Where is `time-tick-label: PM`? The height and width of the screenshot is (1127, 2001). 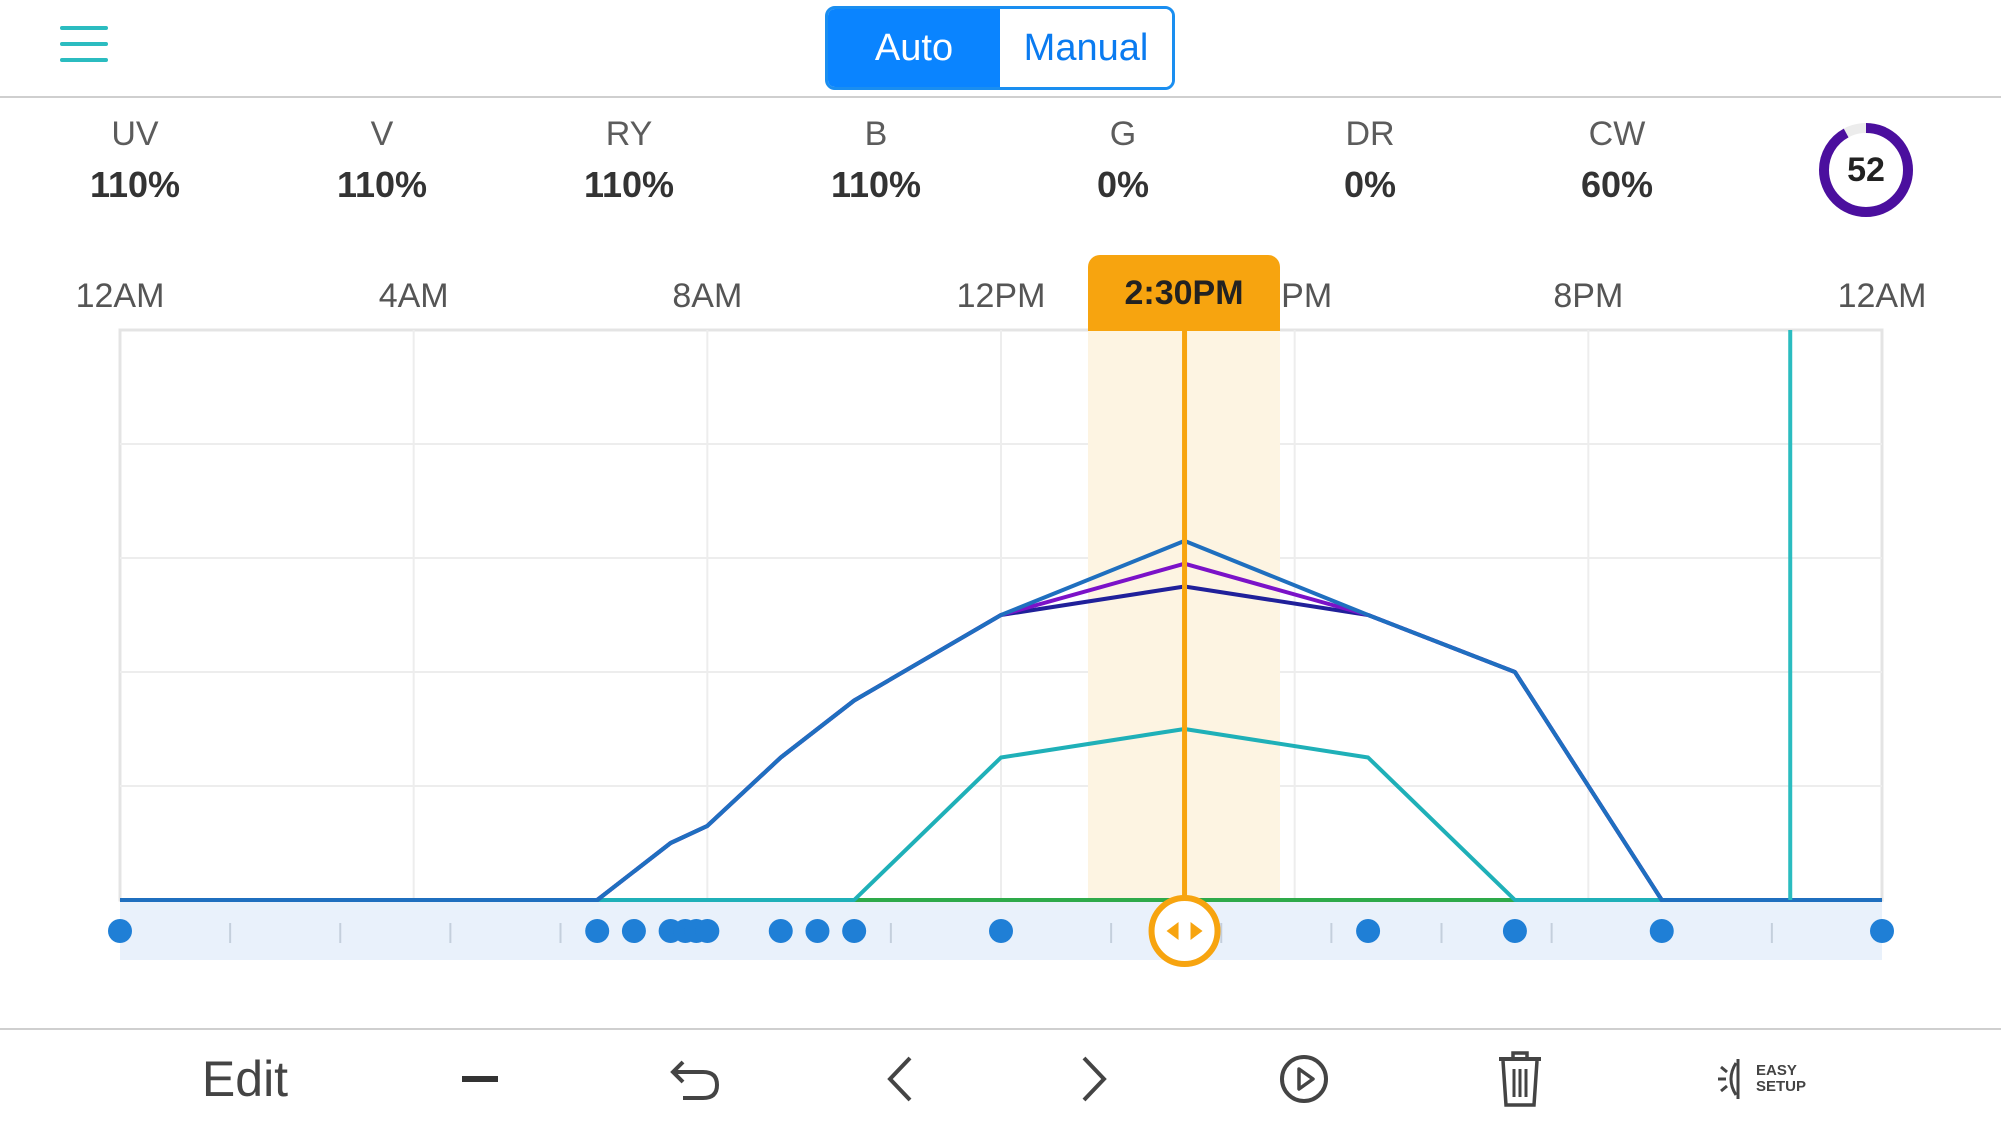
time-tick-label: PM is located at coordinates (1307, 296).